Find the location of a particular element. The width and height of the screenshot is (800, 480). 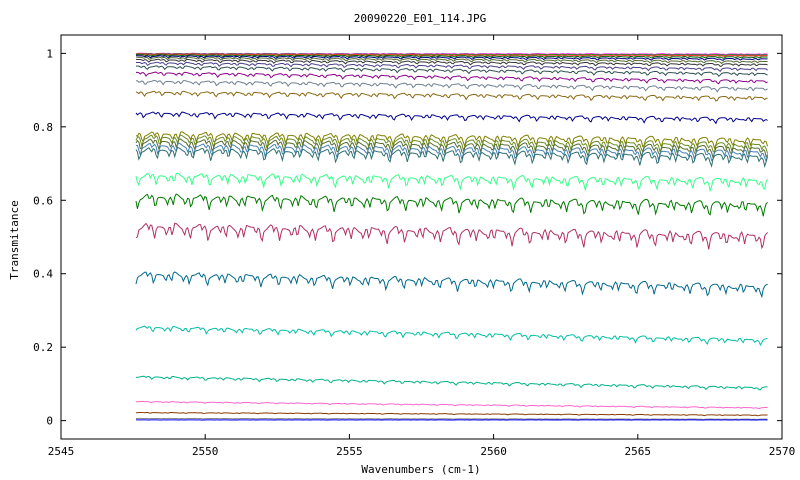

y-tick-label: 1 is located at coordinates (49, 53).